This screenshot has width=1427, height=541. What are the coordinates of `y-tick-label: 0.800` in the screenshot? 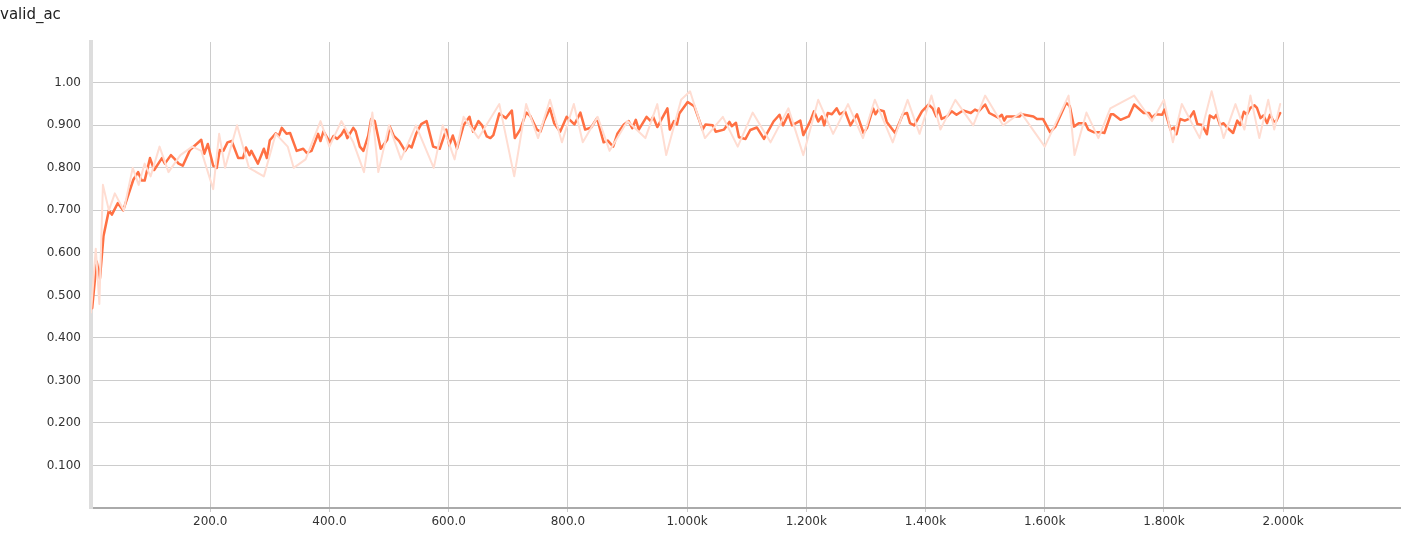 It's located at (63, 166).